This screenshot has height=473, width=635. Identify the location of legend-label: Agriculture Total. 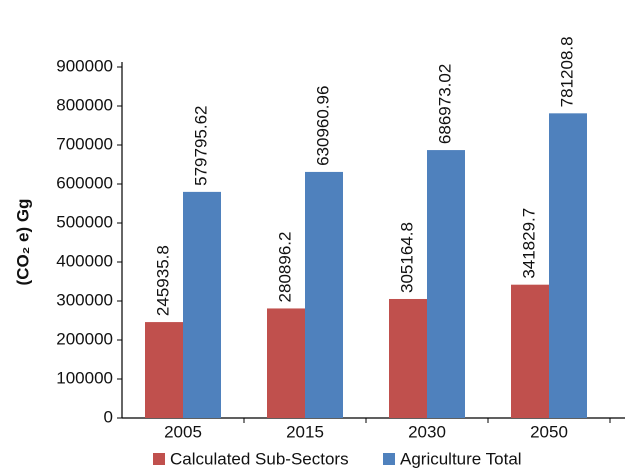
(461, 458).